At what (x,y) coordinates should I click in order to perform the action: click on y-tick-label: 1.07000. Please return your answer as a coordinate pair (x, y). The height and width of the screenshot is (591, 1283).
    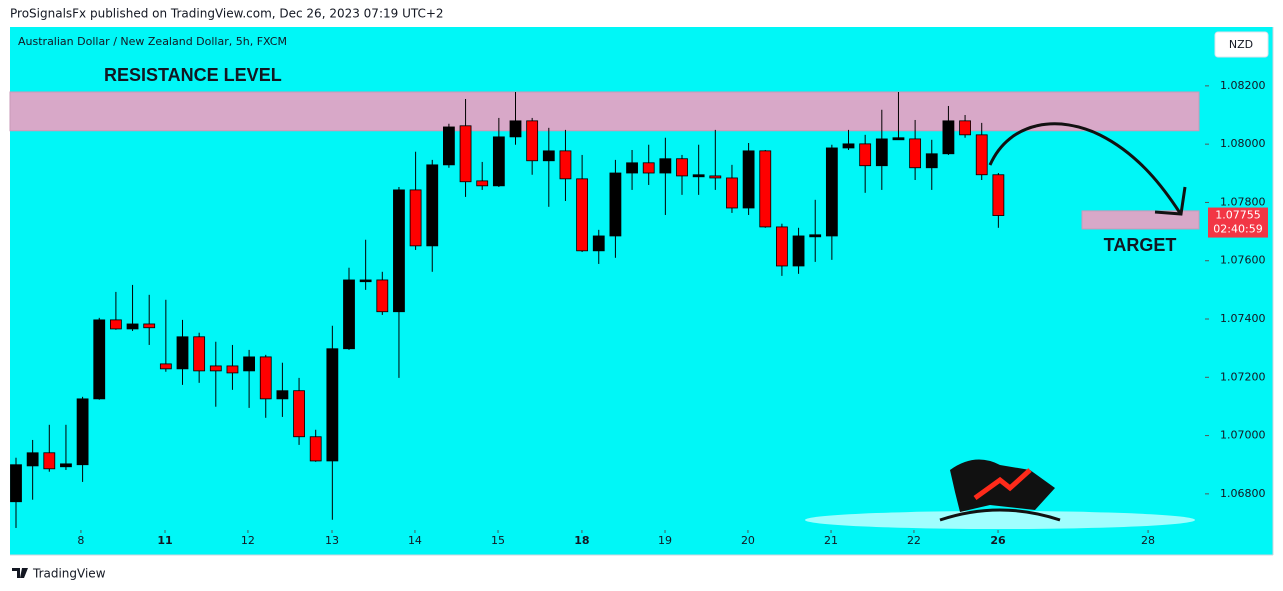
    Looking at the image, I should click on (1243, 435).